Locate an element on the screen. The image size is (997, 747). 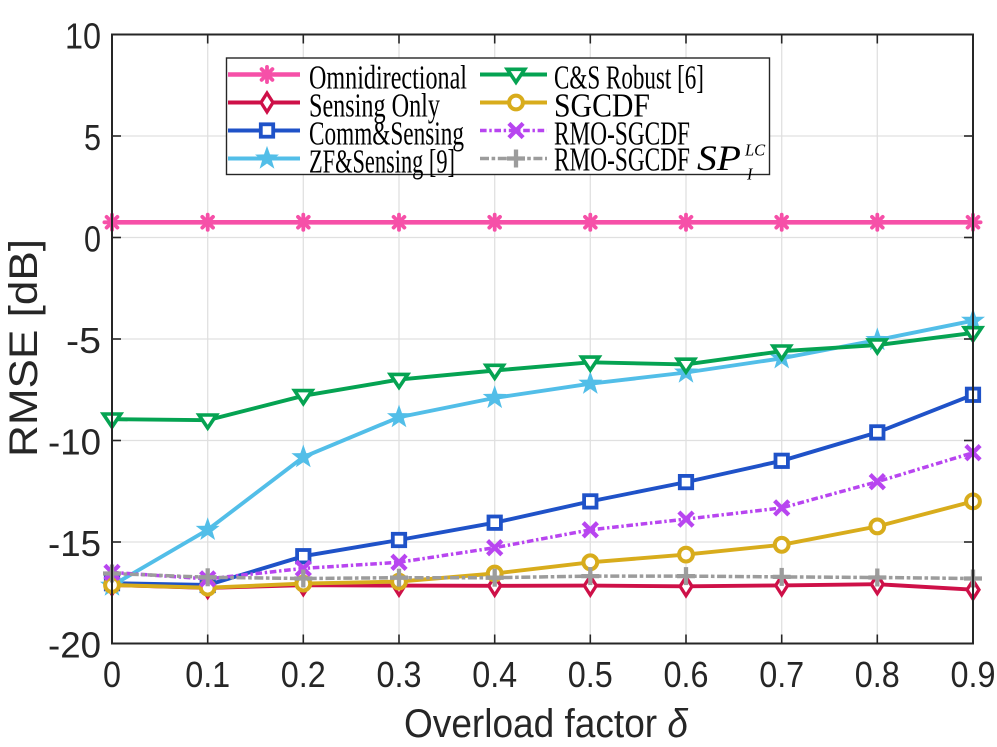
svg-text: Omnidirectional is located at coordinates (388, 78).